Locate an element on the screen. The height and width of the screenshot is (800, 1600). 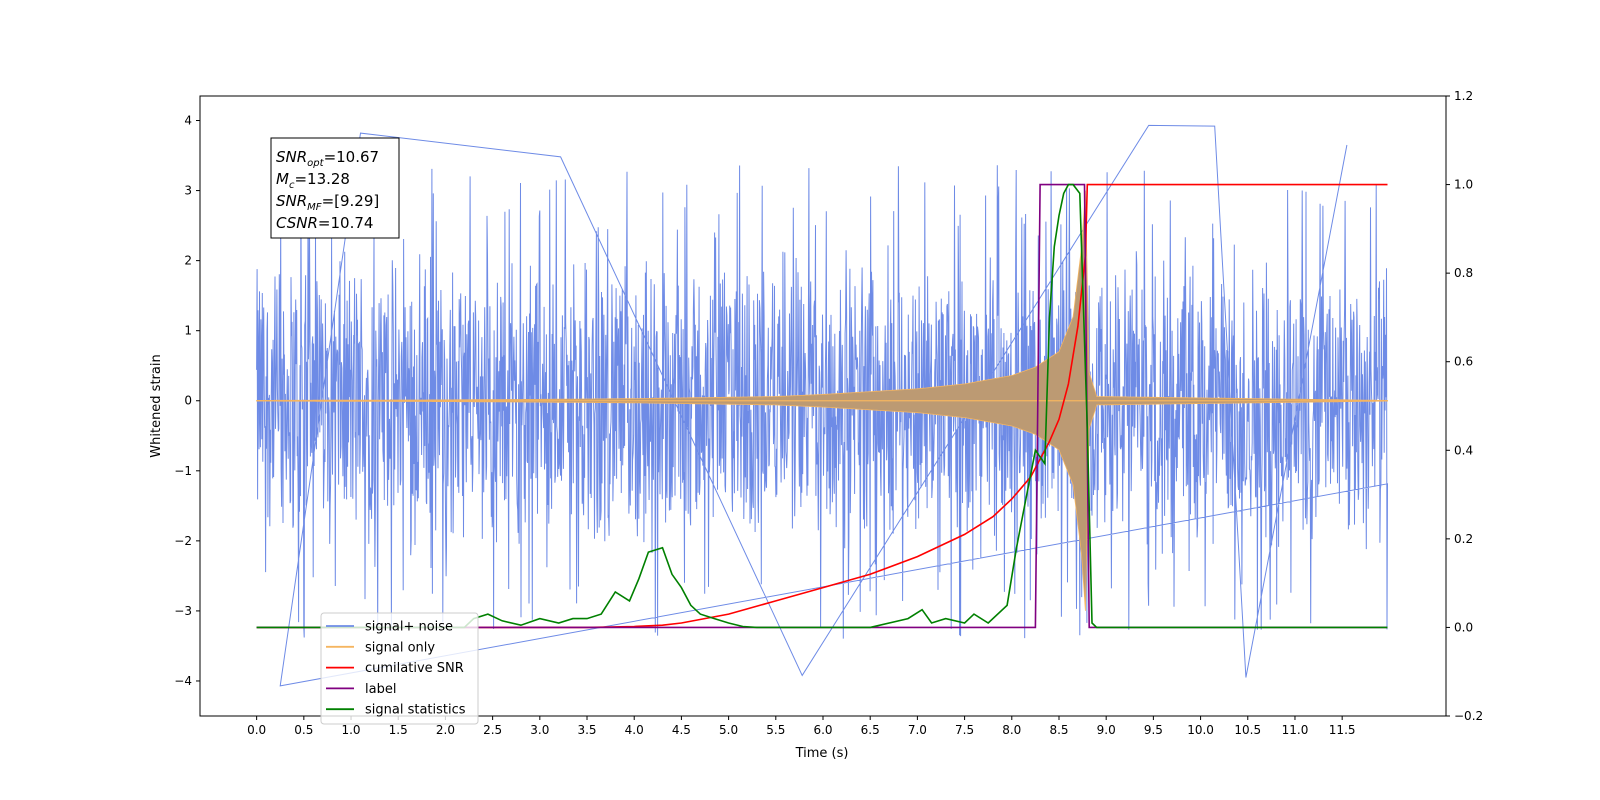
legend-frame is located at coordinates (399, 668).